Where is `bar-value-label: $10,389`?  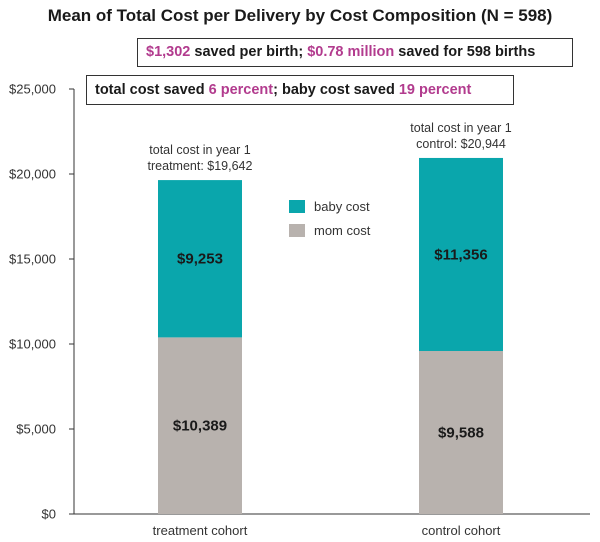
bar-value-label: $10,389 is located at coordinates (200, 426).